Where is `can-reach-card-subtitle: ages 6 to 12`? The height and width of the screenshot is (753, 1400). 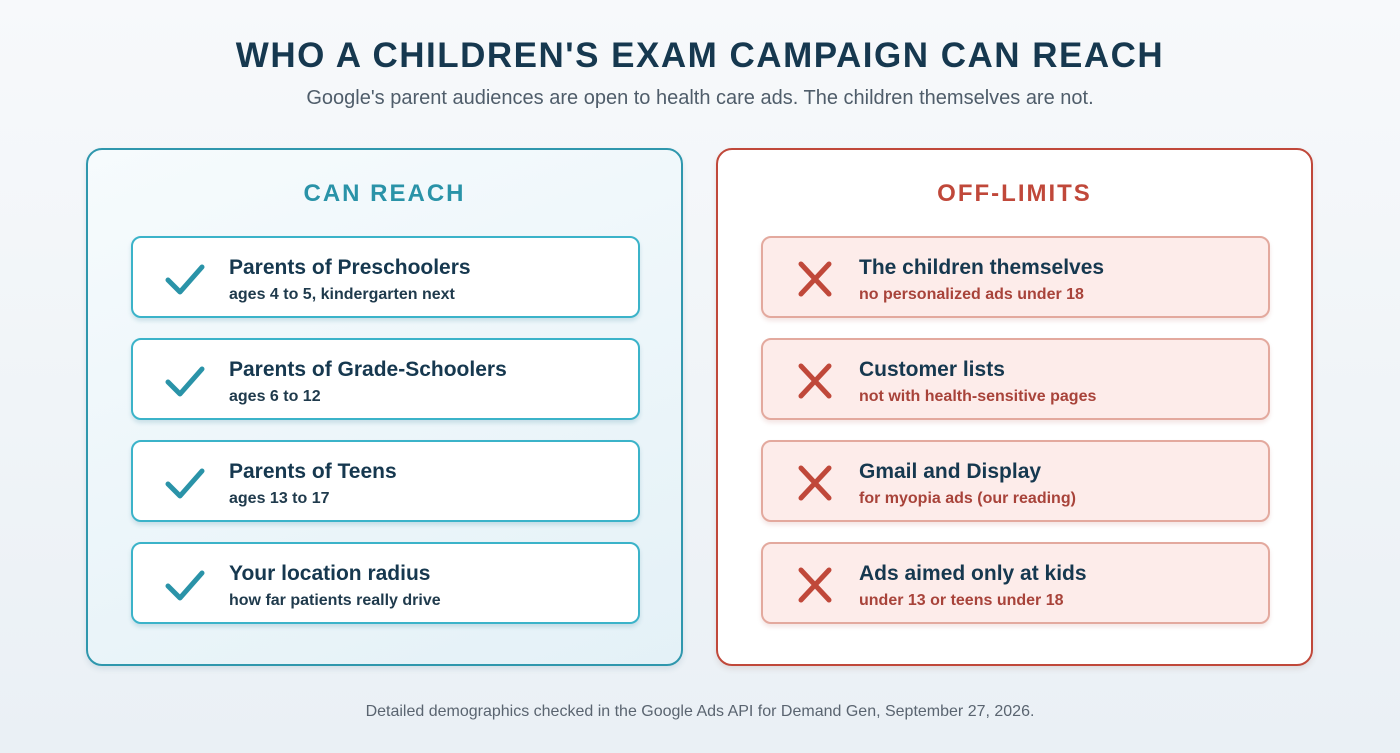
can-reach-card-subtitle: ages 6 to 12 is located at coordinates (275, 396).